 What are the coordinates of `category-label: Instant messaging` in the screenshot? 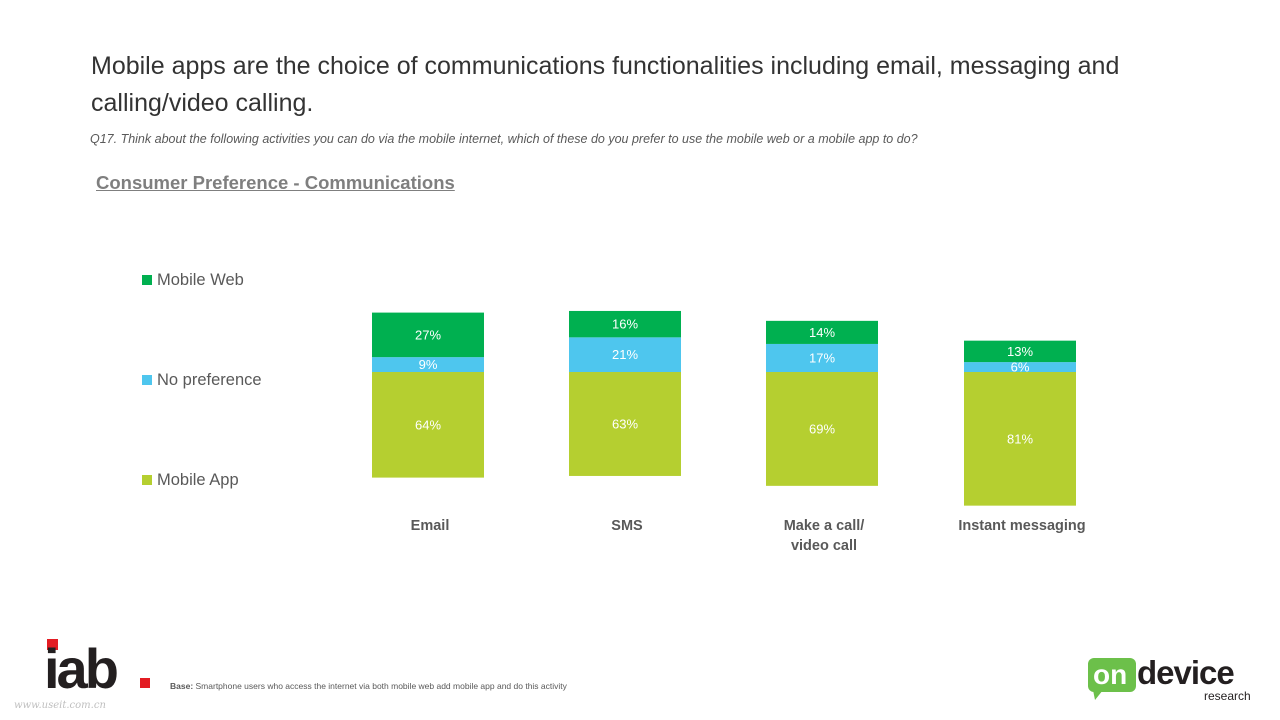 It's located at (1021, 526).